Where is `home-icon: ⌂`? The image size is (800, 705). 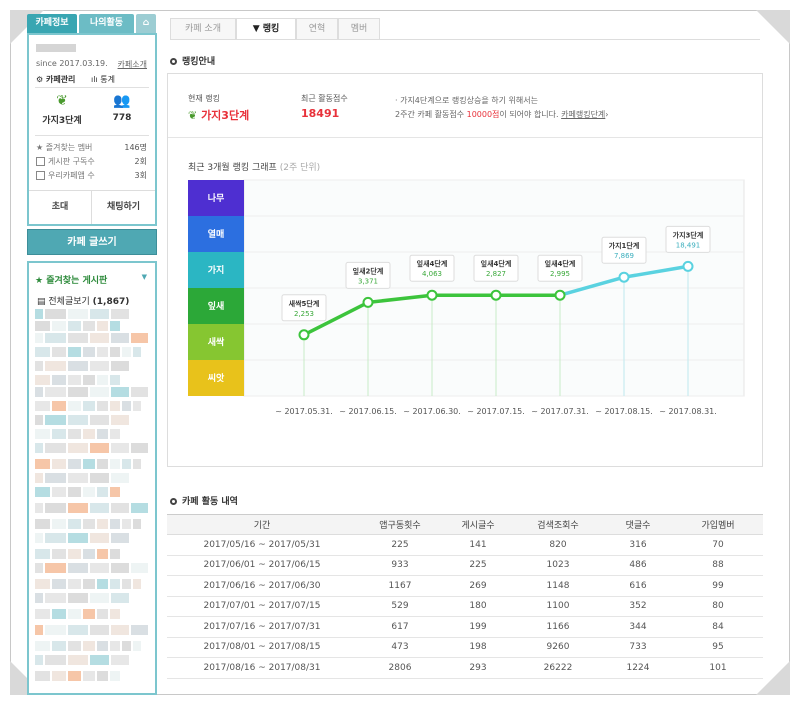
home-icon: ⌂ is located at coordinates (146, 23).